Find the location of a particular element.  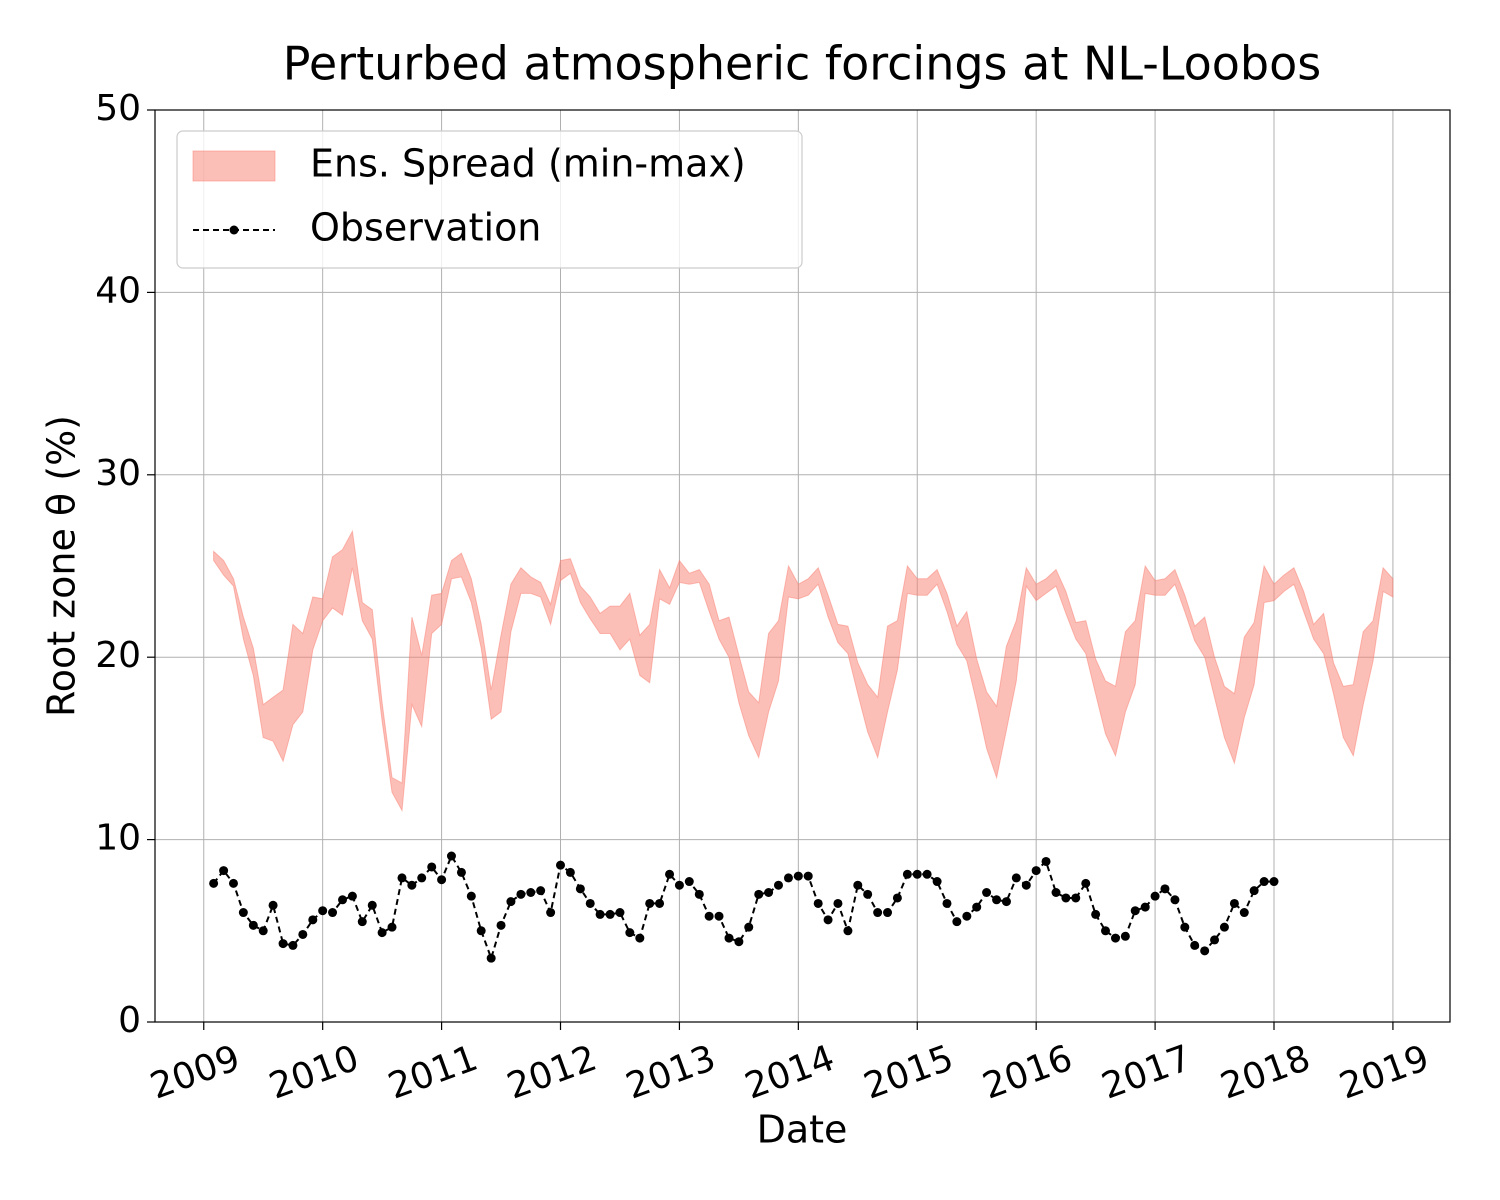

legend-swatch is located at coordinates (234, 166).